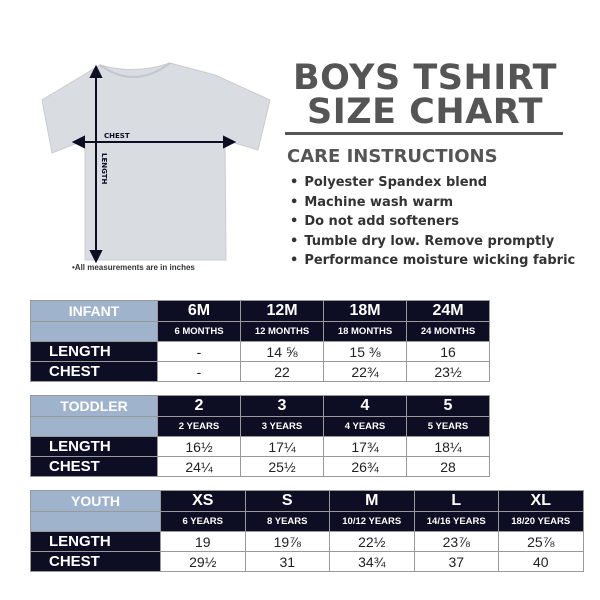 This screenshot has height=600, width=600. Describe the element at coordinates (365, 351) in the screenshot. I see `measurement-cell: 15 ⅜` at that location.